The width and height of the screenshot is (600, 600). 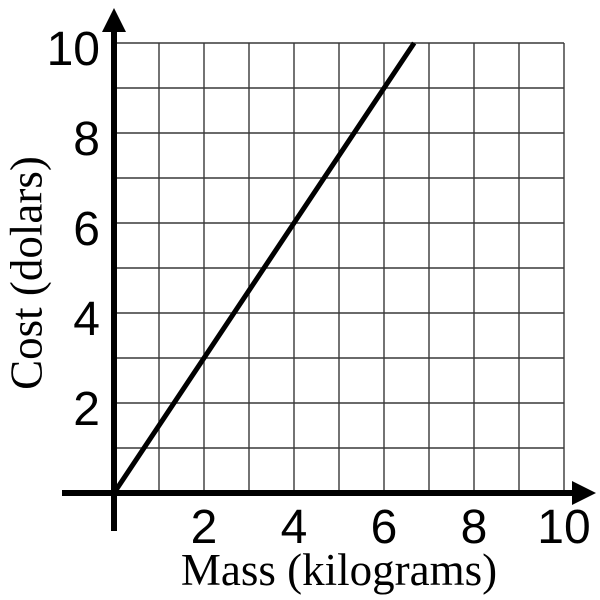 I want to click on x-tick-label: 2, so click(x=204, y=527).